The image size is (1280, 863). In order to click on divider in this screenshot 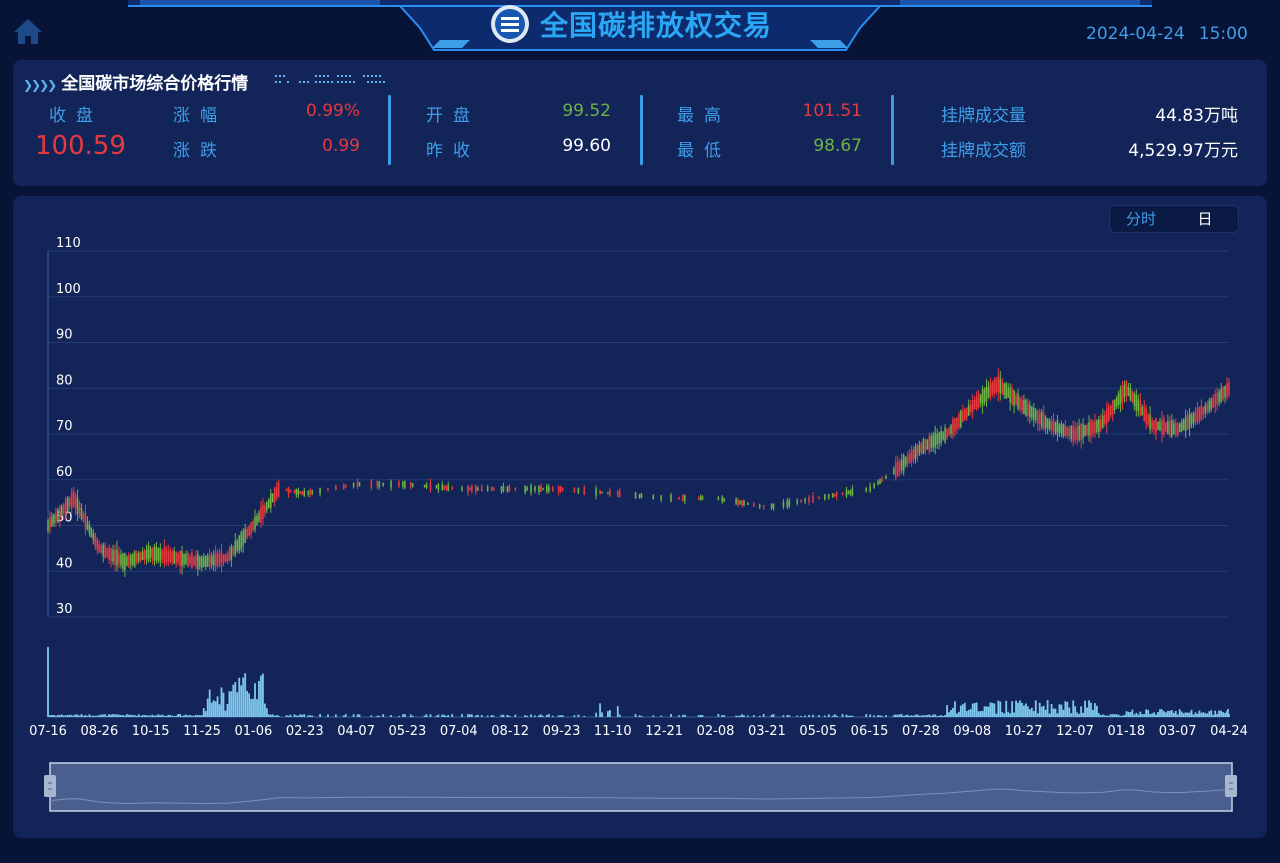, I will do `click(389, 130)`.